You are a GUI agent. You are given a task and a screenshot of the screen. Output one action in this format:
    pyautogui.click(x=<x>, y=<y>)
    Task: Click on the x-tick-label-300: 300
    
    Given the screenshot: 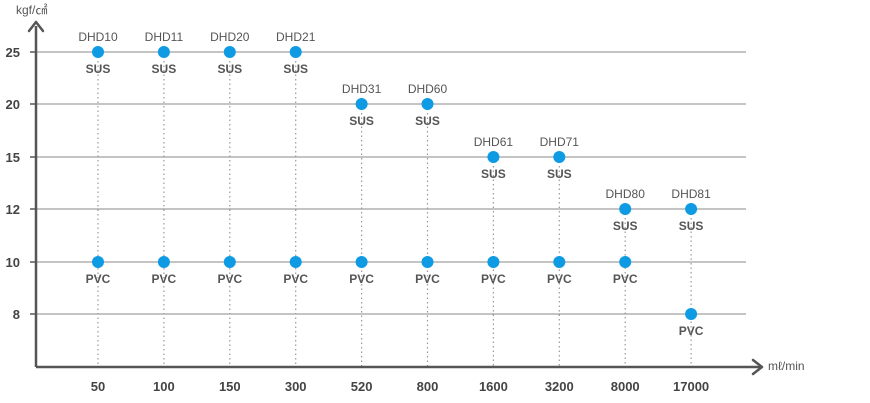 What is the action you would take?
    pyautogui.click(x=296, y=386)
    